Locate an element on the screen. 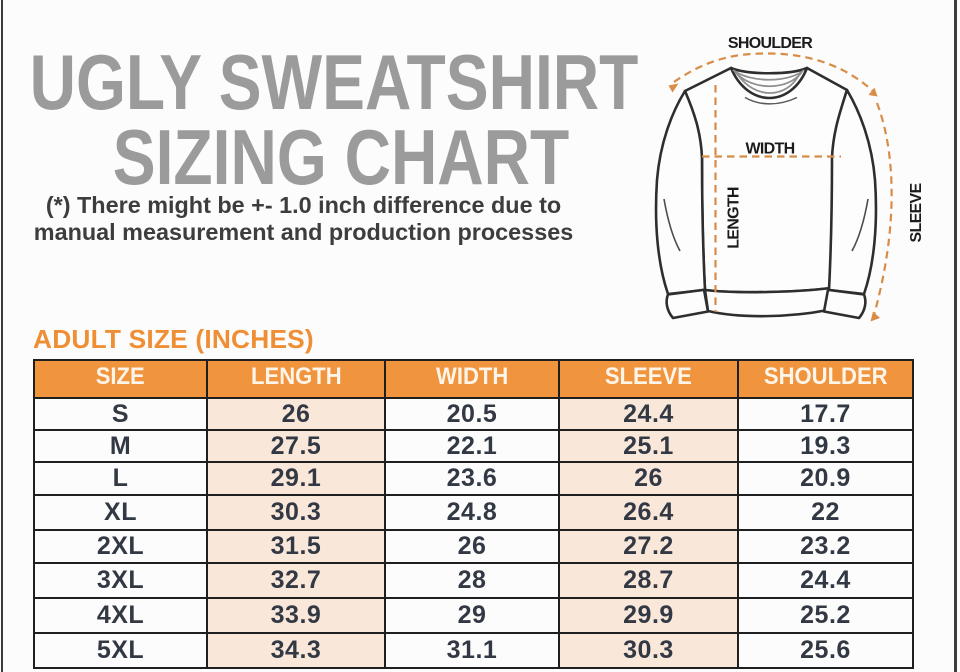 The height and width of the screenshot is (672, 960). svg-text: WIDTH is located at coordinates (770, 149).